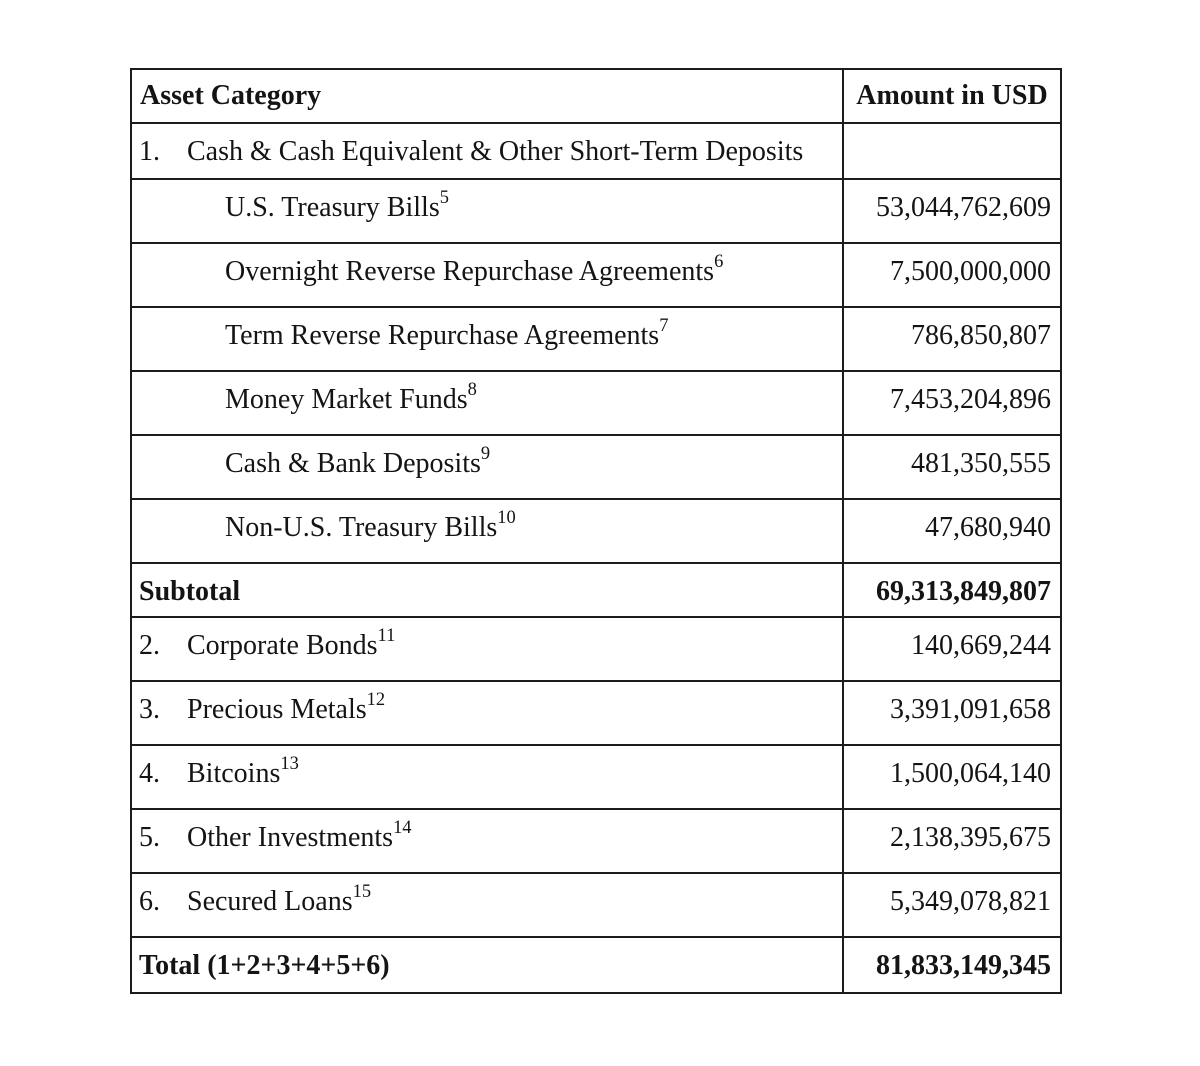  I want to click on row-amount-cell: 47,680,940, so click(952, 531).